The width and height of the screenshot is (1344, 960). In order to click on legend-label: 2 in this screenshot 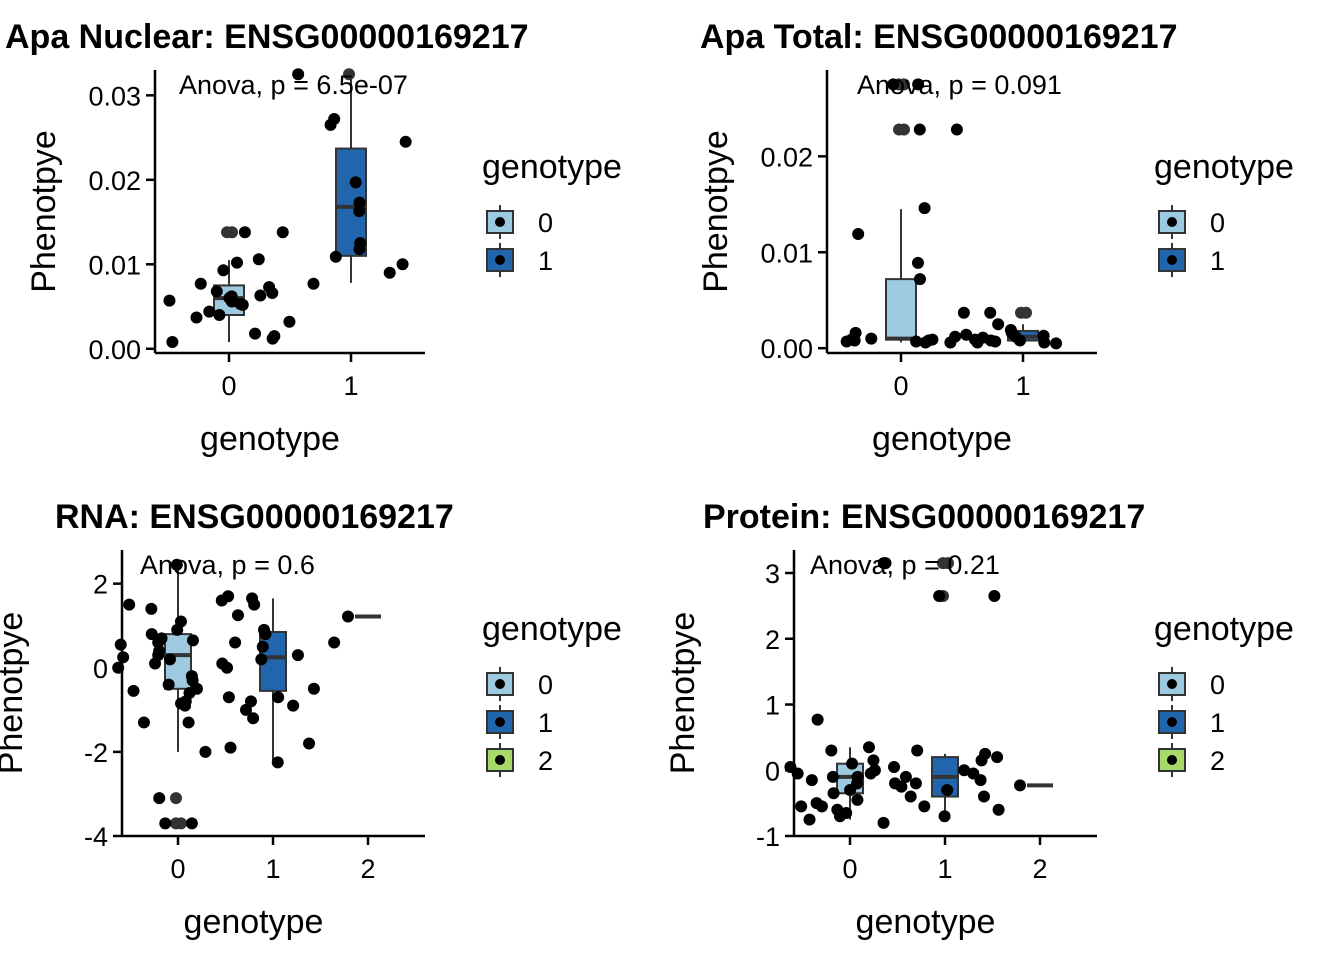, I will do `click(545, 761)`.